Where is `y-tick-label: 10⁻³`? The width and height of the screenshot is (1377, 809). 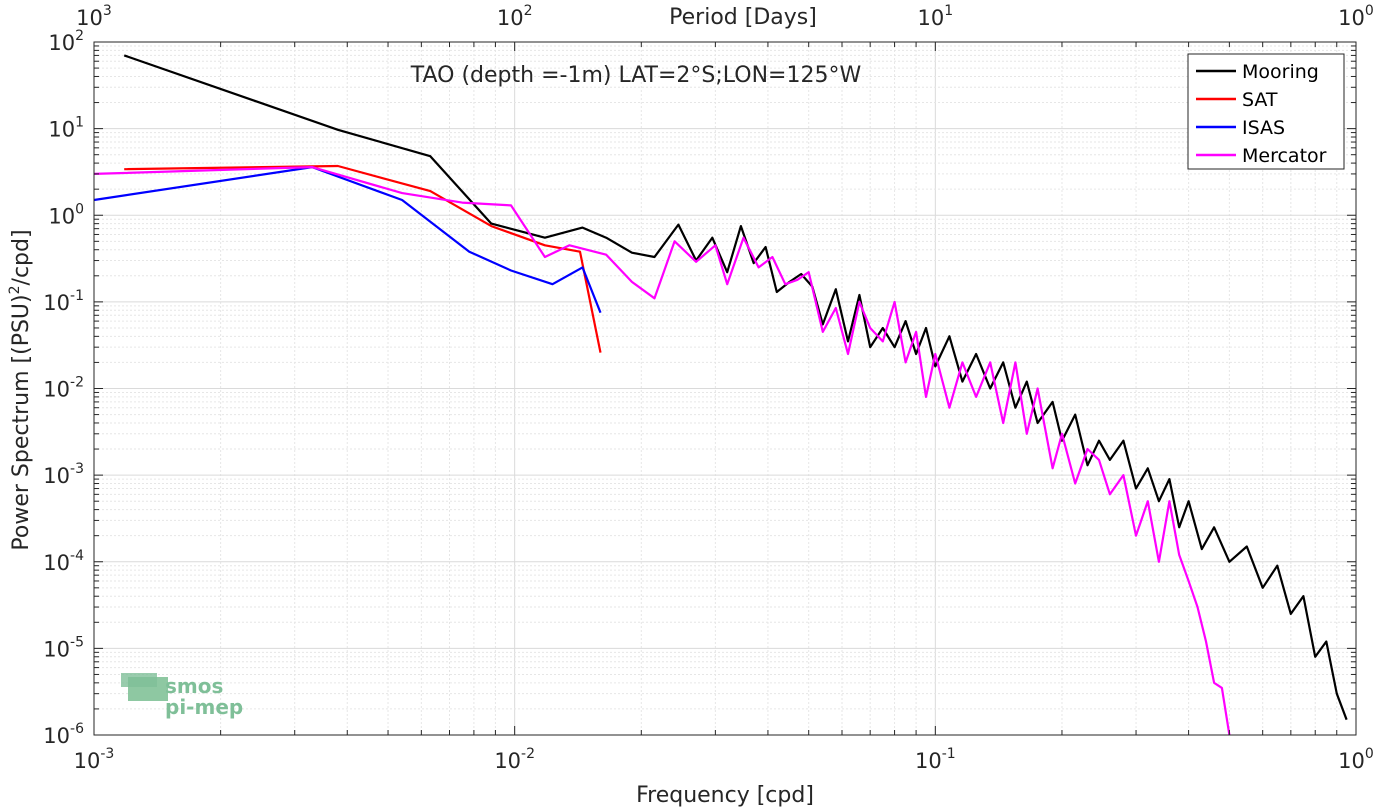
y-tick-label: 10⁻³ is located at coordinates (63, 474).